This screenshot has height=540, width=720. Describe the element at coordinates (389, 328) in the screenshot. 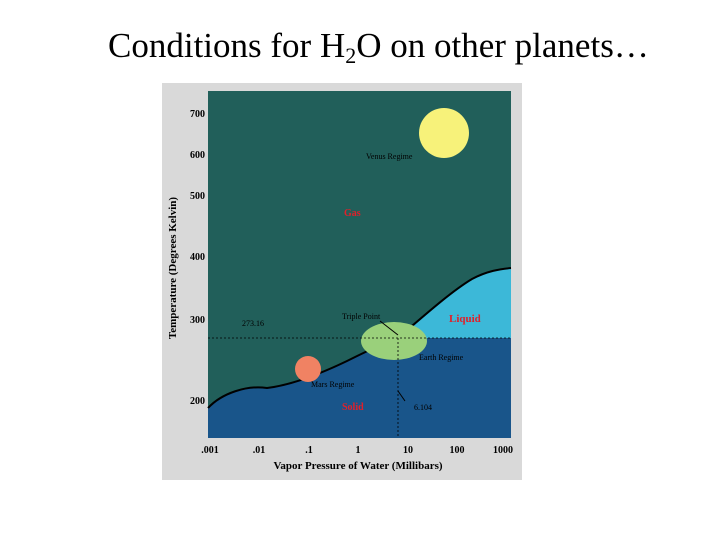

I see `triple-point-arrow` at that location.